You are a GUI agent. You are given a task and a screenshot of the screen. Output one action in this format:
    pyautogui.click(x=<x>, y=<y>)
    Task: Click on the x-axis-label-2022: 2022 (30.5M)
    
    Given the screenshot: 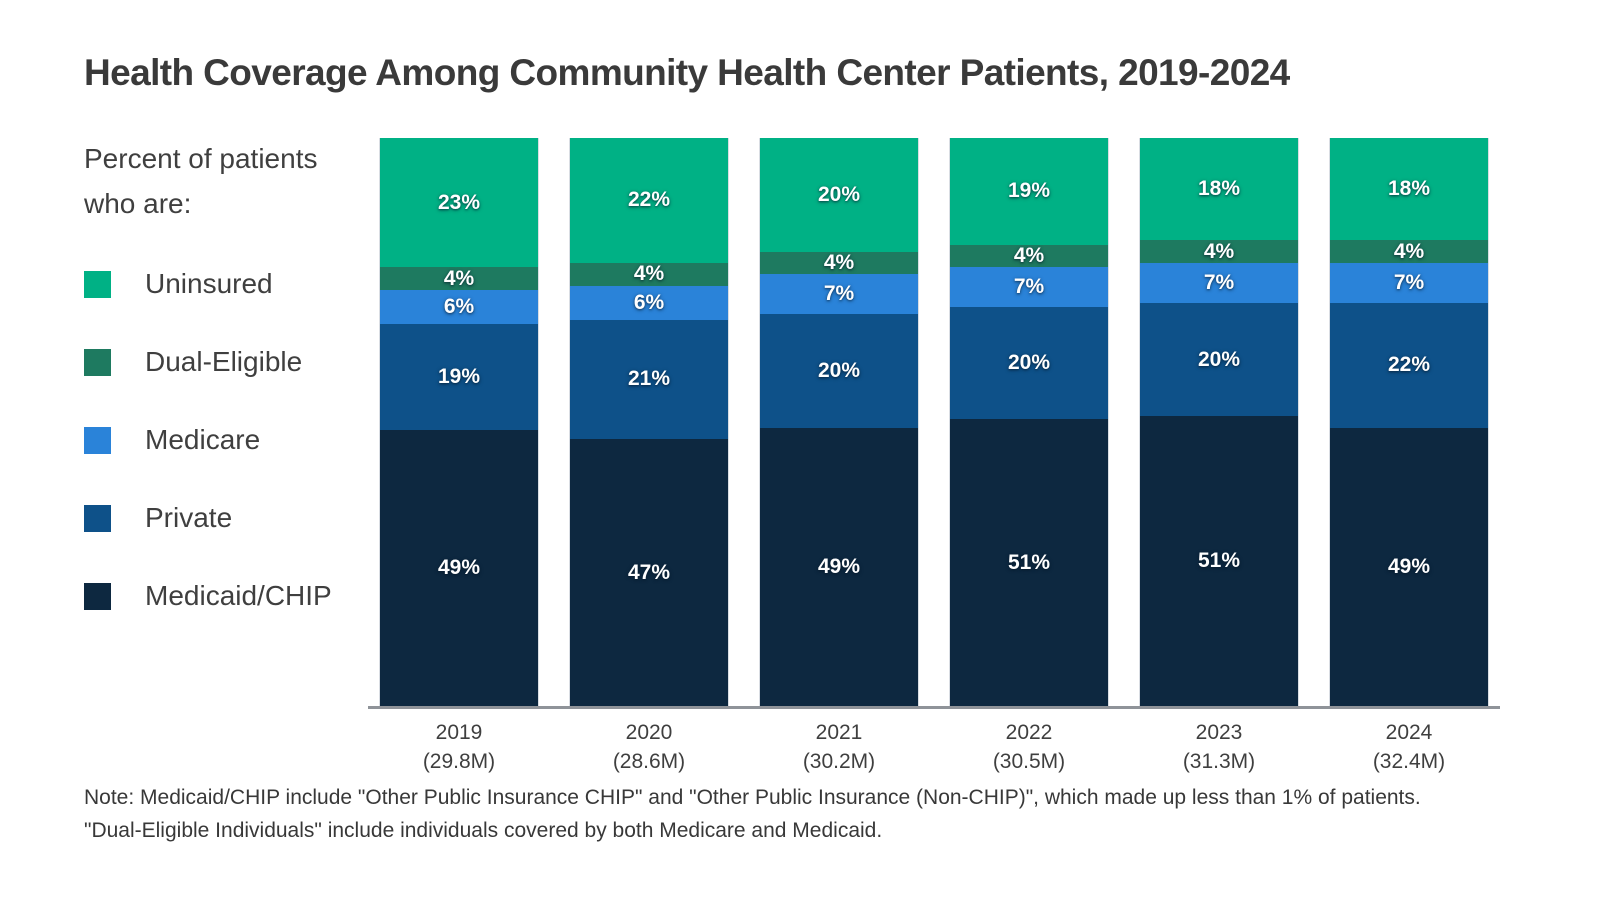 What is the action you would take?
    pyautogui.click(x=1029, y=747)
    